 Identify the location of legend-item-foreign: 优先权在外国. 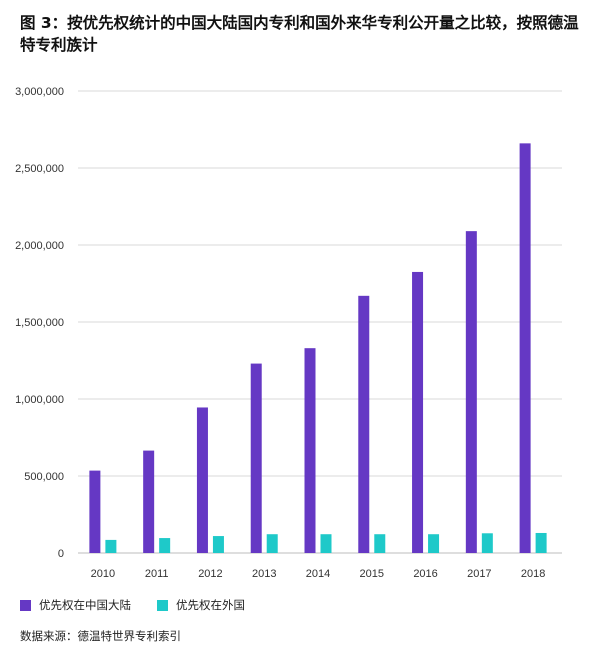
(201, 605).